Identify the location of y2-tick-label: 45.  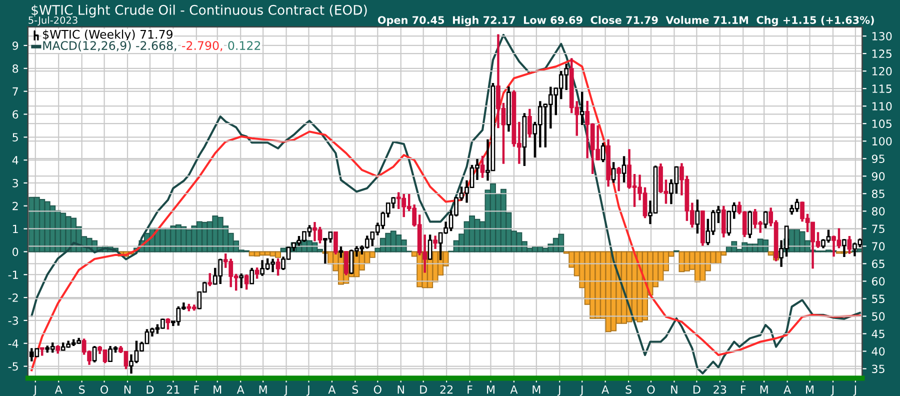
(878, 334).